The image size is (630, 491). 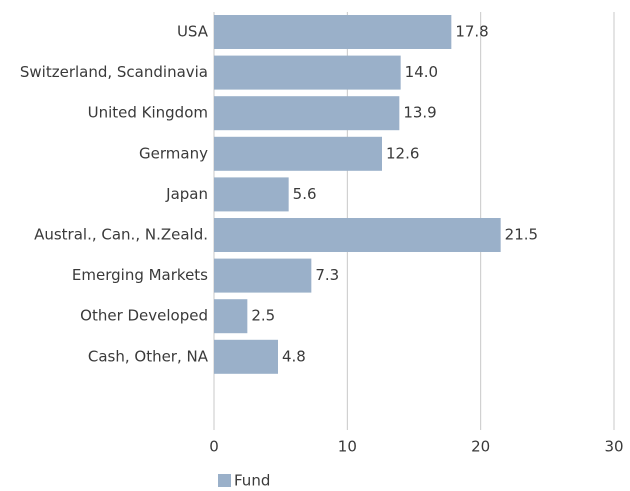 What do you see at coordinates (480, 447) in the screenshot?
I see `x-tick-label: 20` at bounding box center [480, 447].